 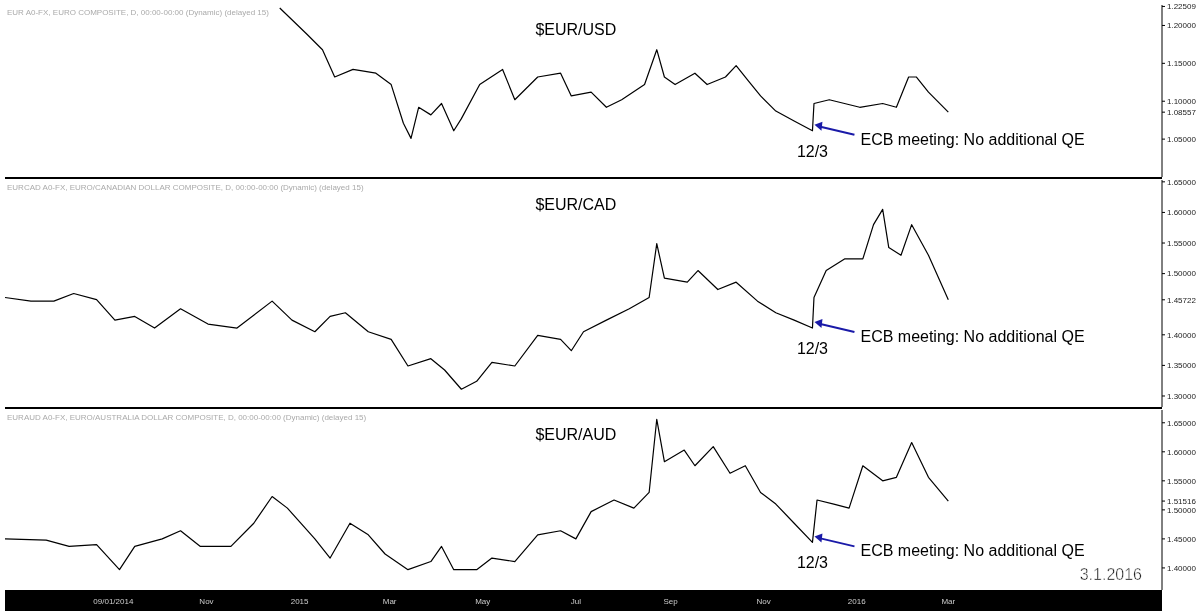 What do you see at coordinates (576, 29) in the screenshot?
I see `text: $EUR/USD` at bounding box center [576, 29].